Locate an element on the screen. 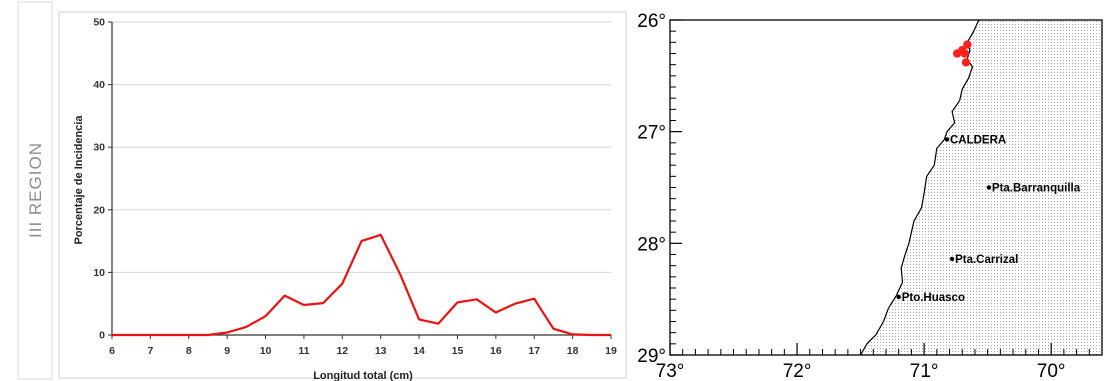 The height and width of the screenshot is (381, 1104). chart-x-axis-label: Longitud total (cm) is located at coordinates (363, 375).